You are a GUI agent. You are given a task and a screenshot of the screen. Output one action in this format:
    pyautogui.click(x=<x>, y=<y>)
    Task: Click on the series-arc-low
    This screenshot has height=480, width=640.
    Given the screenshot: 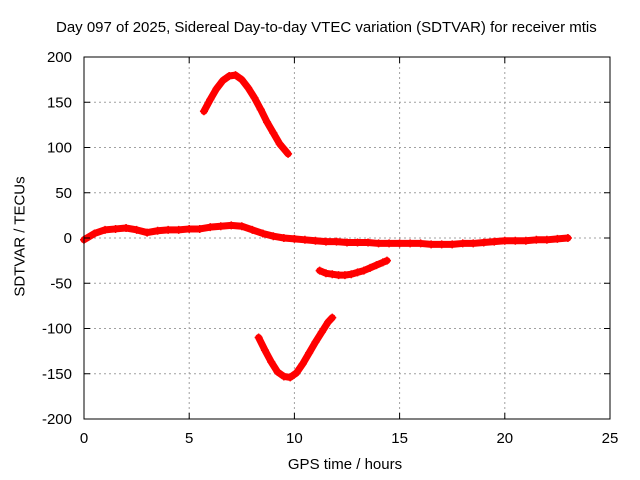 What is the action you would take?
    pyautogui.click(x=295, y=347)
    